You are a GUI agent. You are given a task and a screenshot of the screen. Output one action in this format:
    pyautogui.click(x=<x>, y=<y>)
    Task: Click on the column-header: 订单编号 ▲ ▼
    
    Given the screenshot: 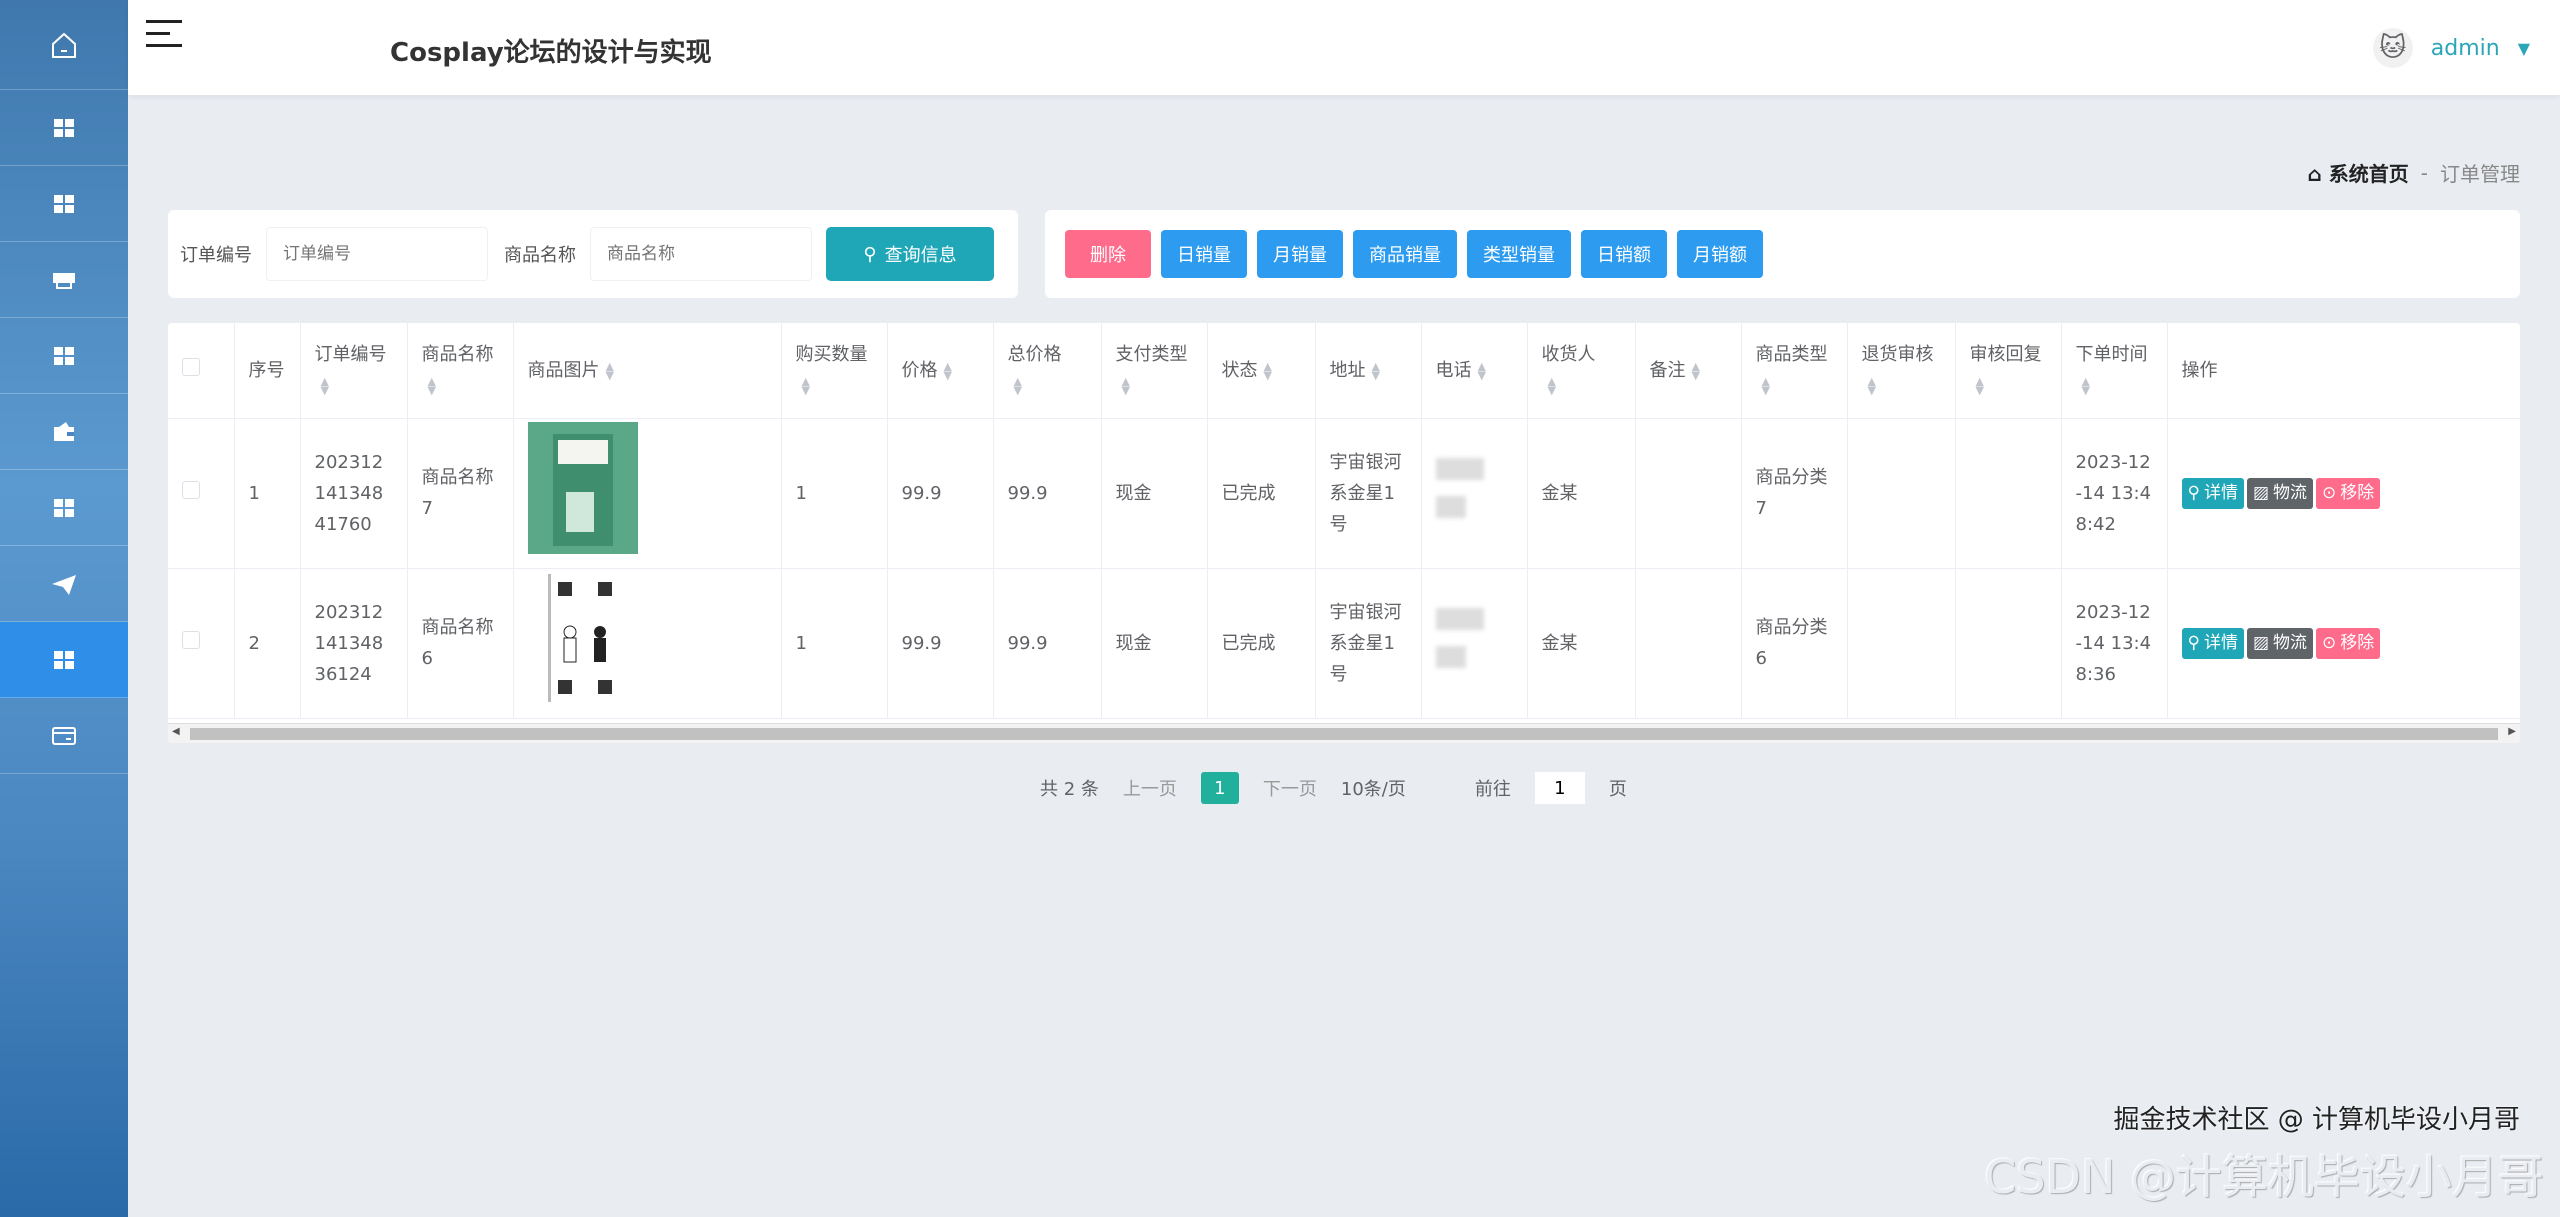 What is the action you would take?
    pyautogui.click(x=354, y=371)
    